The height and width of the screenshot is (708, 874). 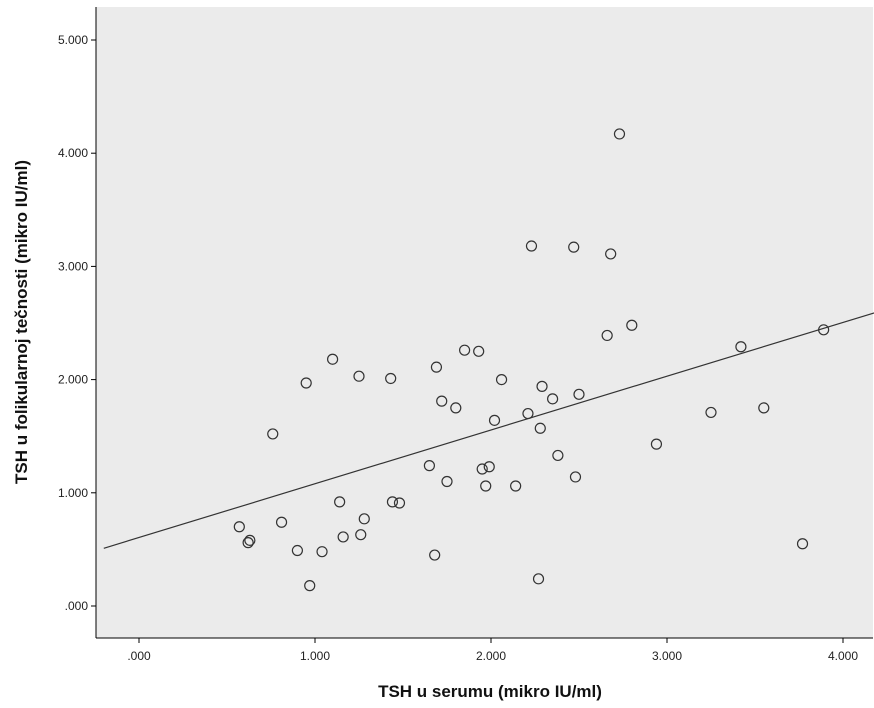 I want to click on y-tick-label: 2.000, so click(x=73, y=380).